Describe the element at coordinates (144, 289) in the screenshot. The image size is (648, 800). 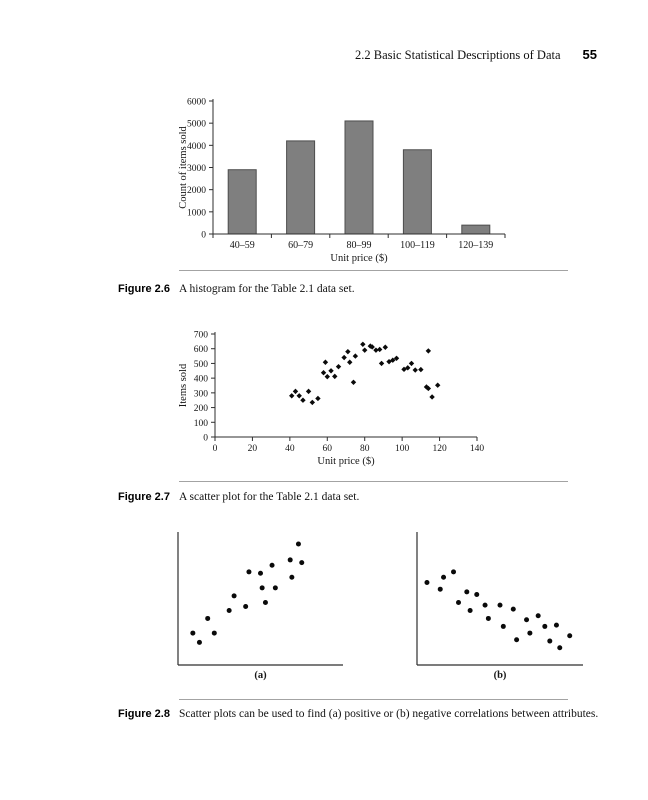
I see `figure-2-6-label: Figure 2.6` at that location.